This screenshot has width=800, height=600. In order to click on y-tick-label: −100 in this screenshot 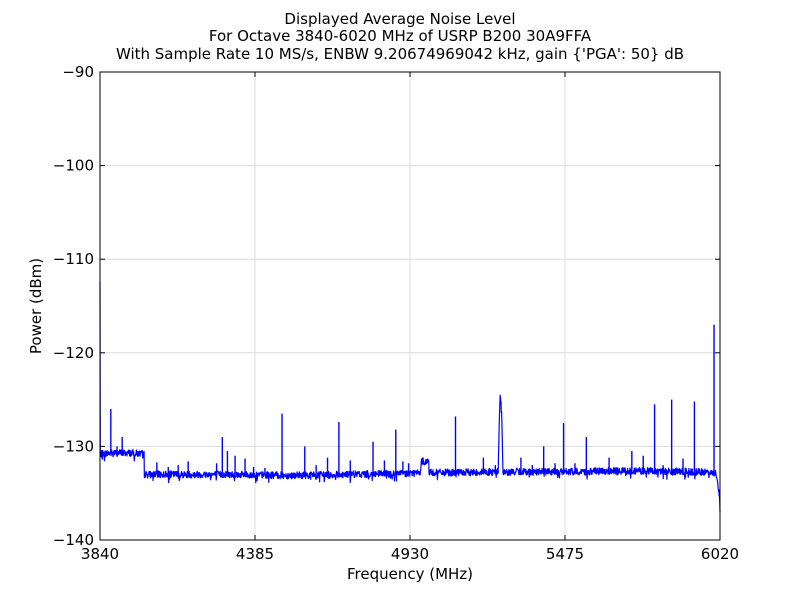, I will do `click(73, 166)`.